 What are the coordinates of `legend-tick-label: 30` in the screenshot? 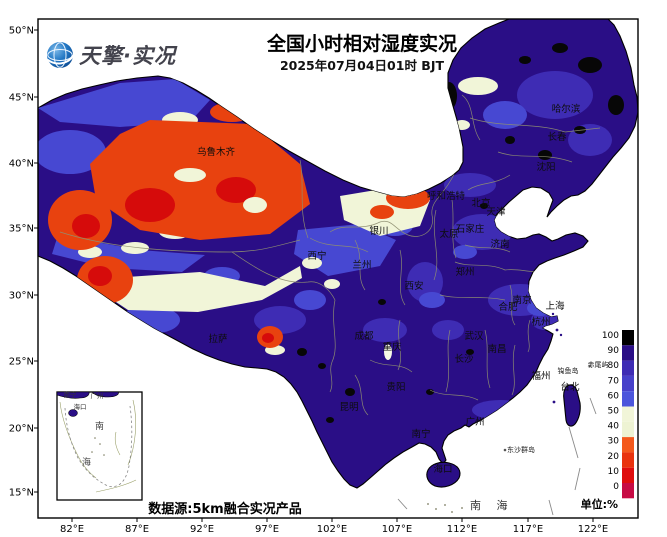 It's located at (614, 442).